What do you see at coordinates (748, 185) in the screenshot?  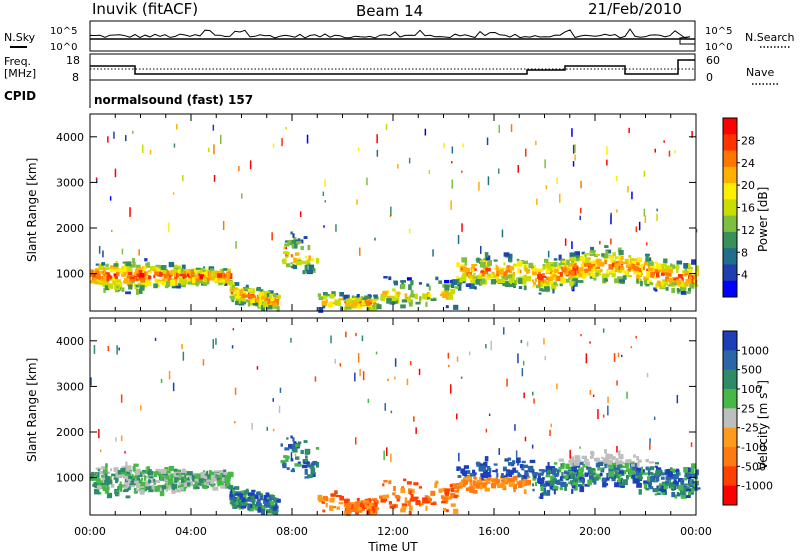 I see `colorbar-tick-label: 20` at bounding box center [748, 185].